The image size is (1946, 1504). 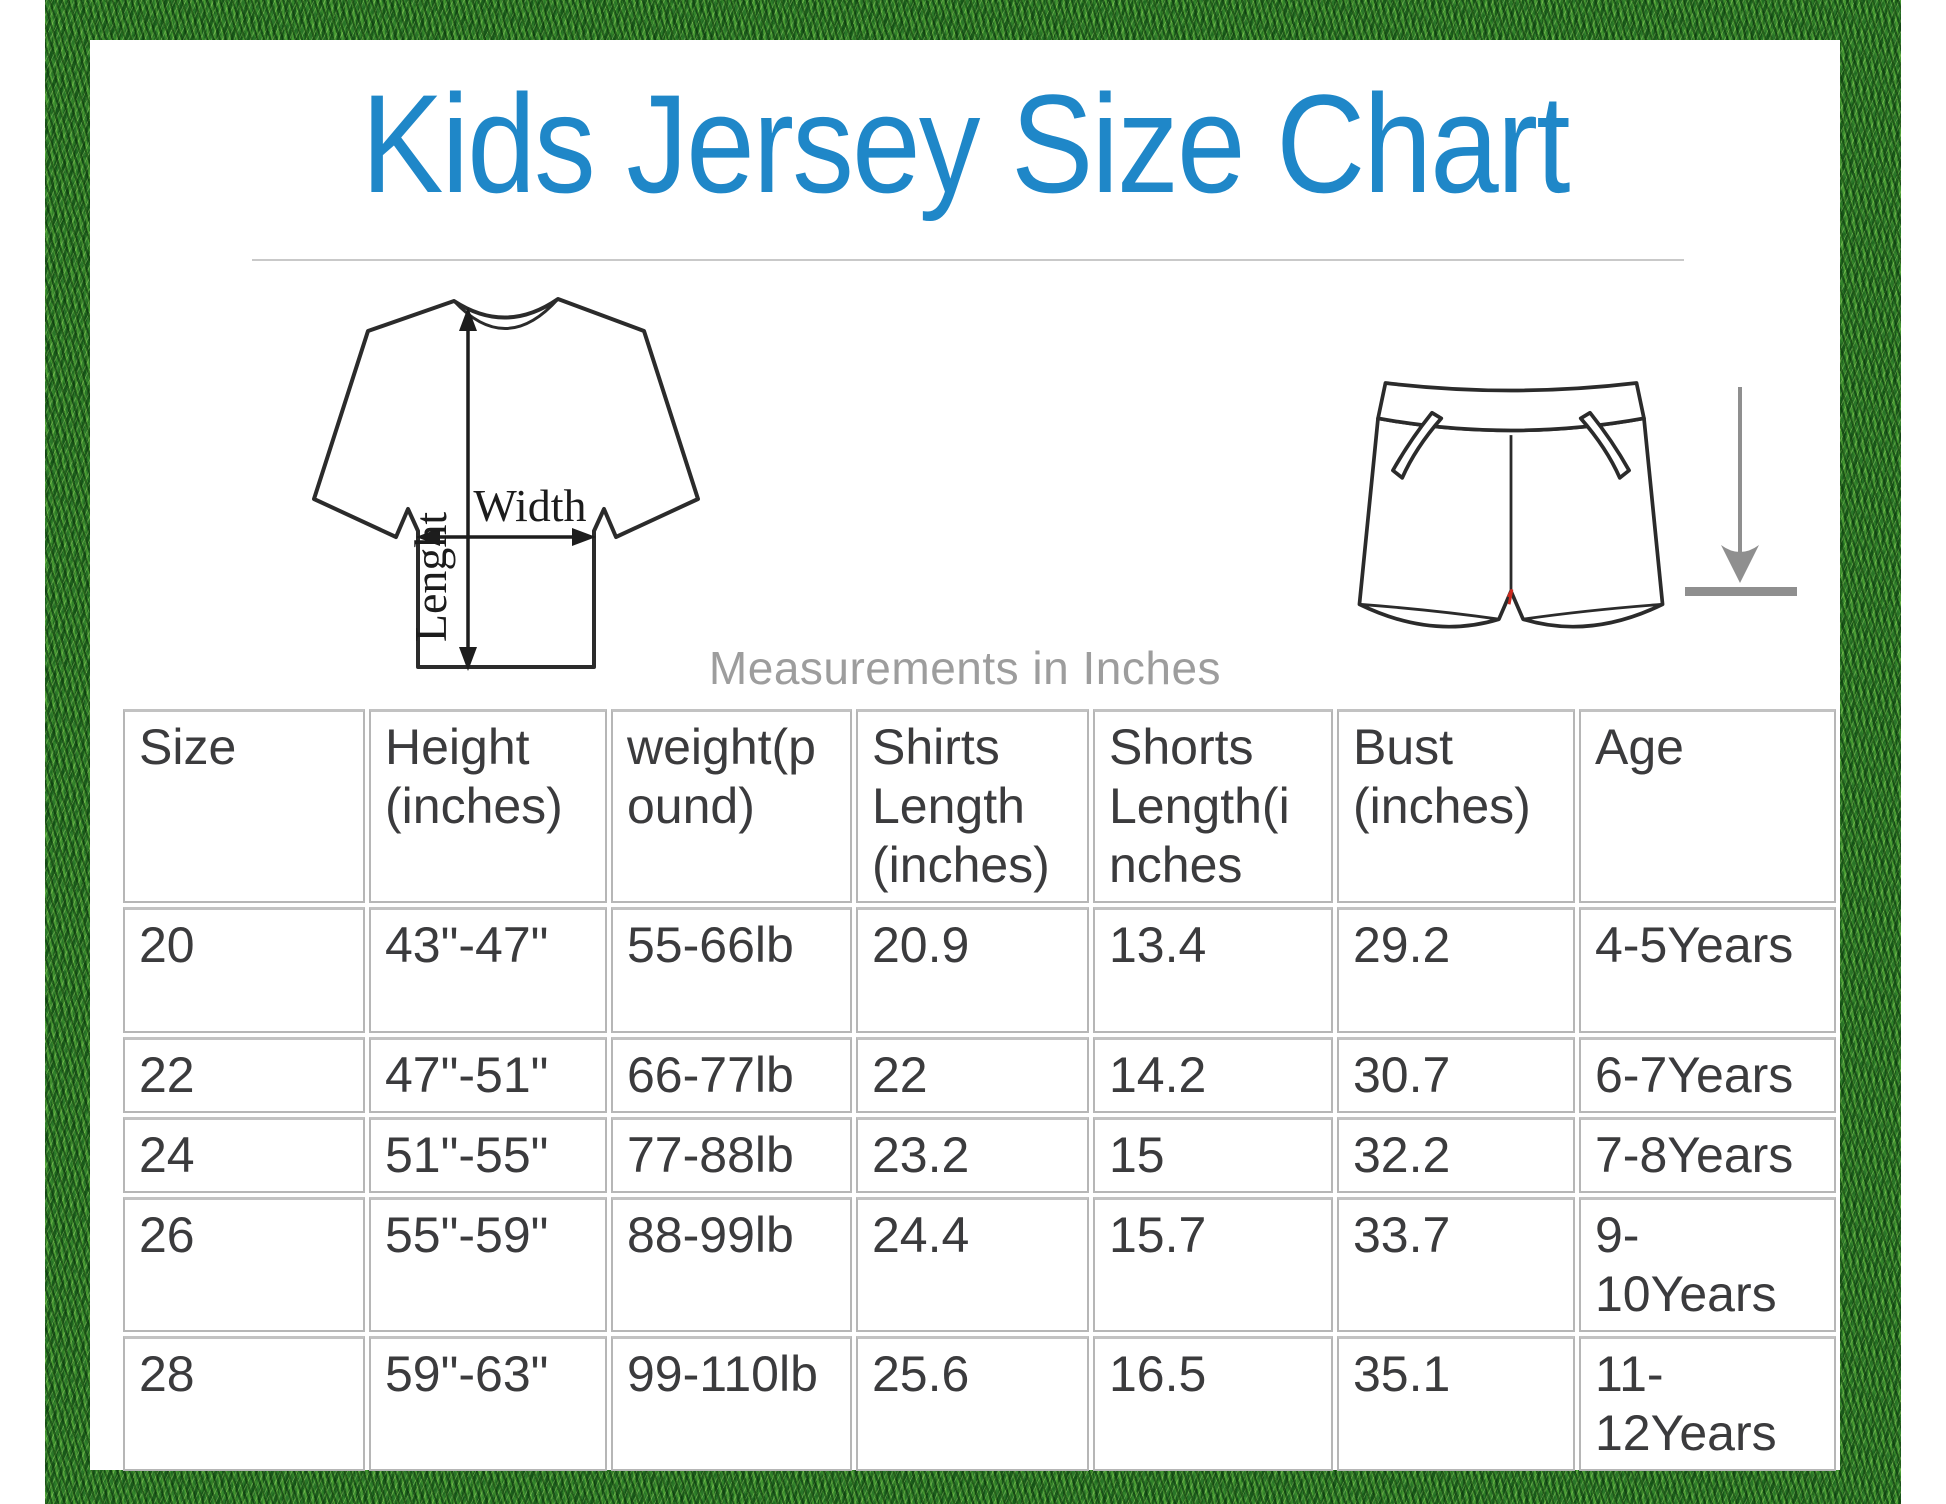 I want to click on cell-bust: 30.7, so click(x=1456, y=1075).